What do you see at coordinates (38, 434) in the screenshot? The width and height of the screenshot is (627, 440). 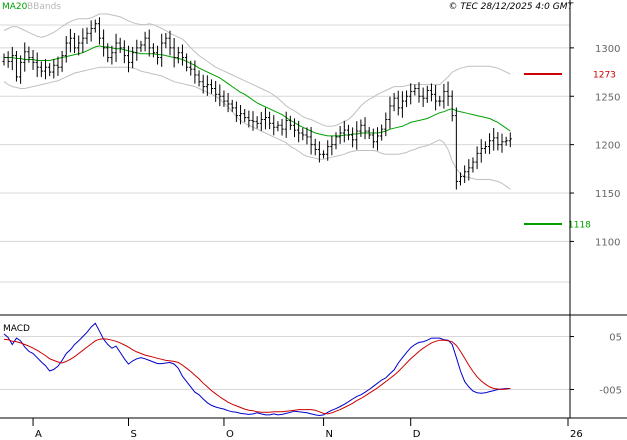 I see `date-tick-label: A` at bounding box center [38, 434].